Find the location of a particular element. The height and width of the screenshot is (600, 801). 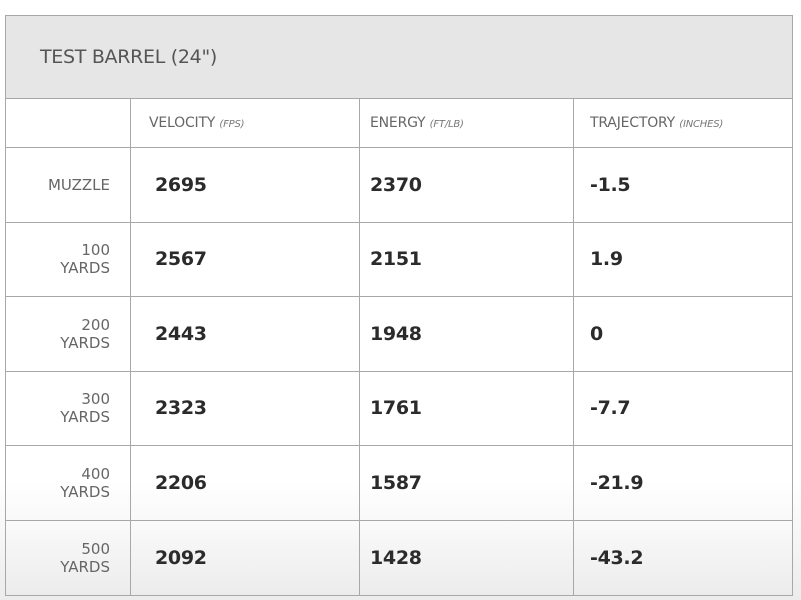

table-row: 200 YARDS 2443 1948 0 is located at coordinates (399, 334).